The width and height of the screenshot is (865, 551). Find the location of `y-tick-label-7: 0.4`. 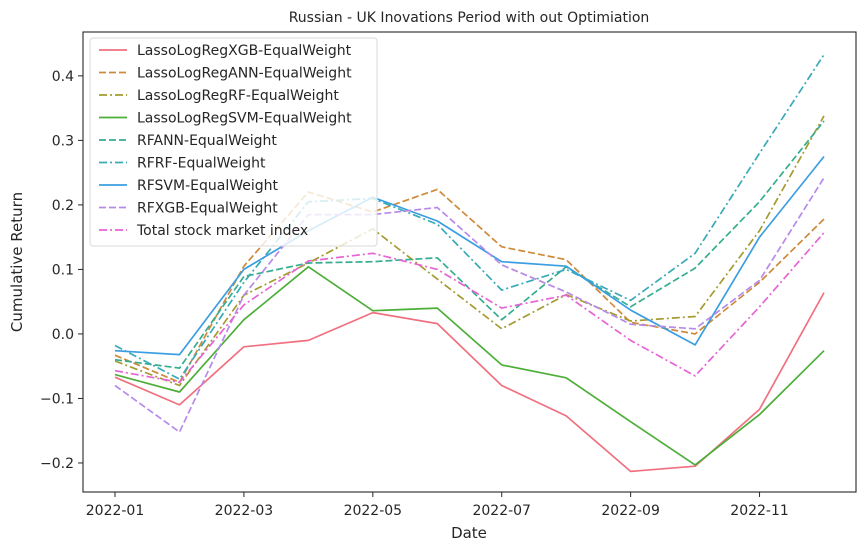

y-tick-label-7: 0.4 is located at coordinates (63, 77).